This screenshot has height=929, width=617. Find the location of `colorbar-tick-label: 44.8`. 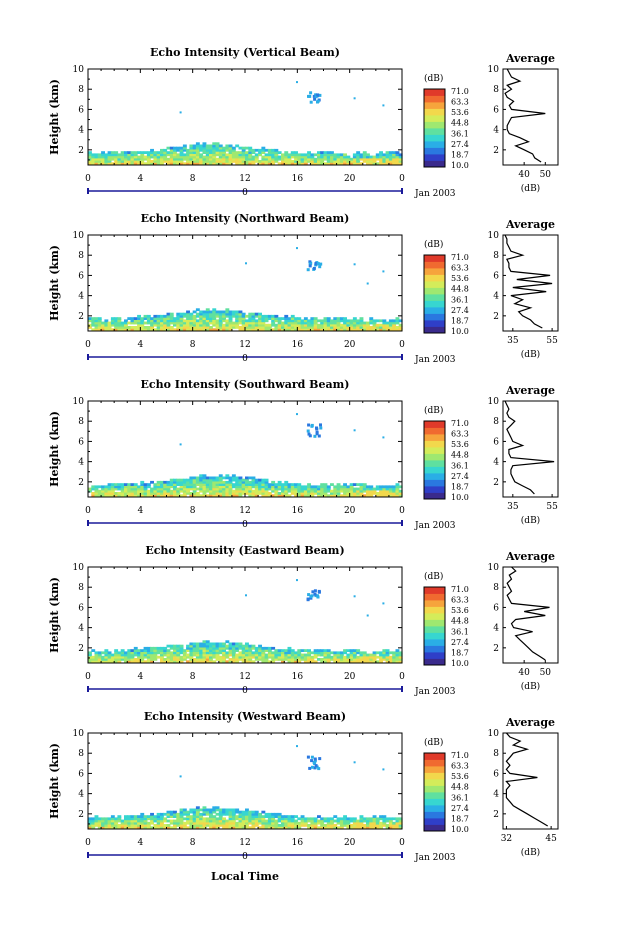

colorbar-tick-label: 44.8 is located at coordinates (460, 289).